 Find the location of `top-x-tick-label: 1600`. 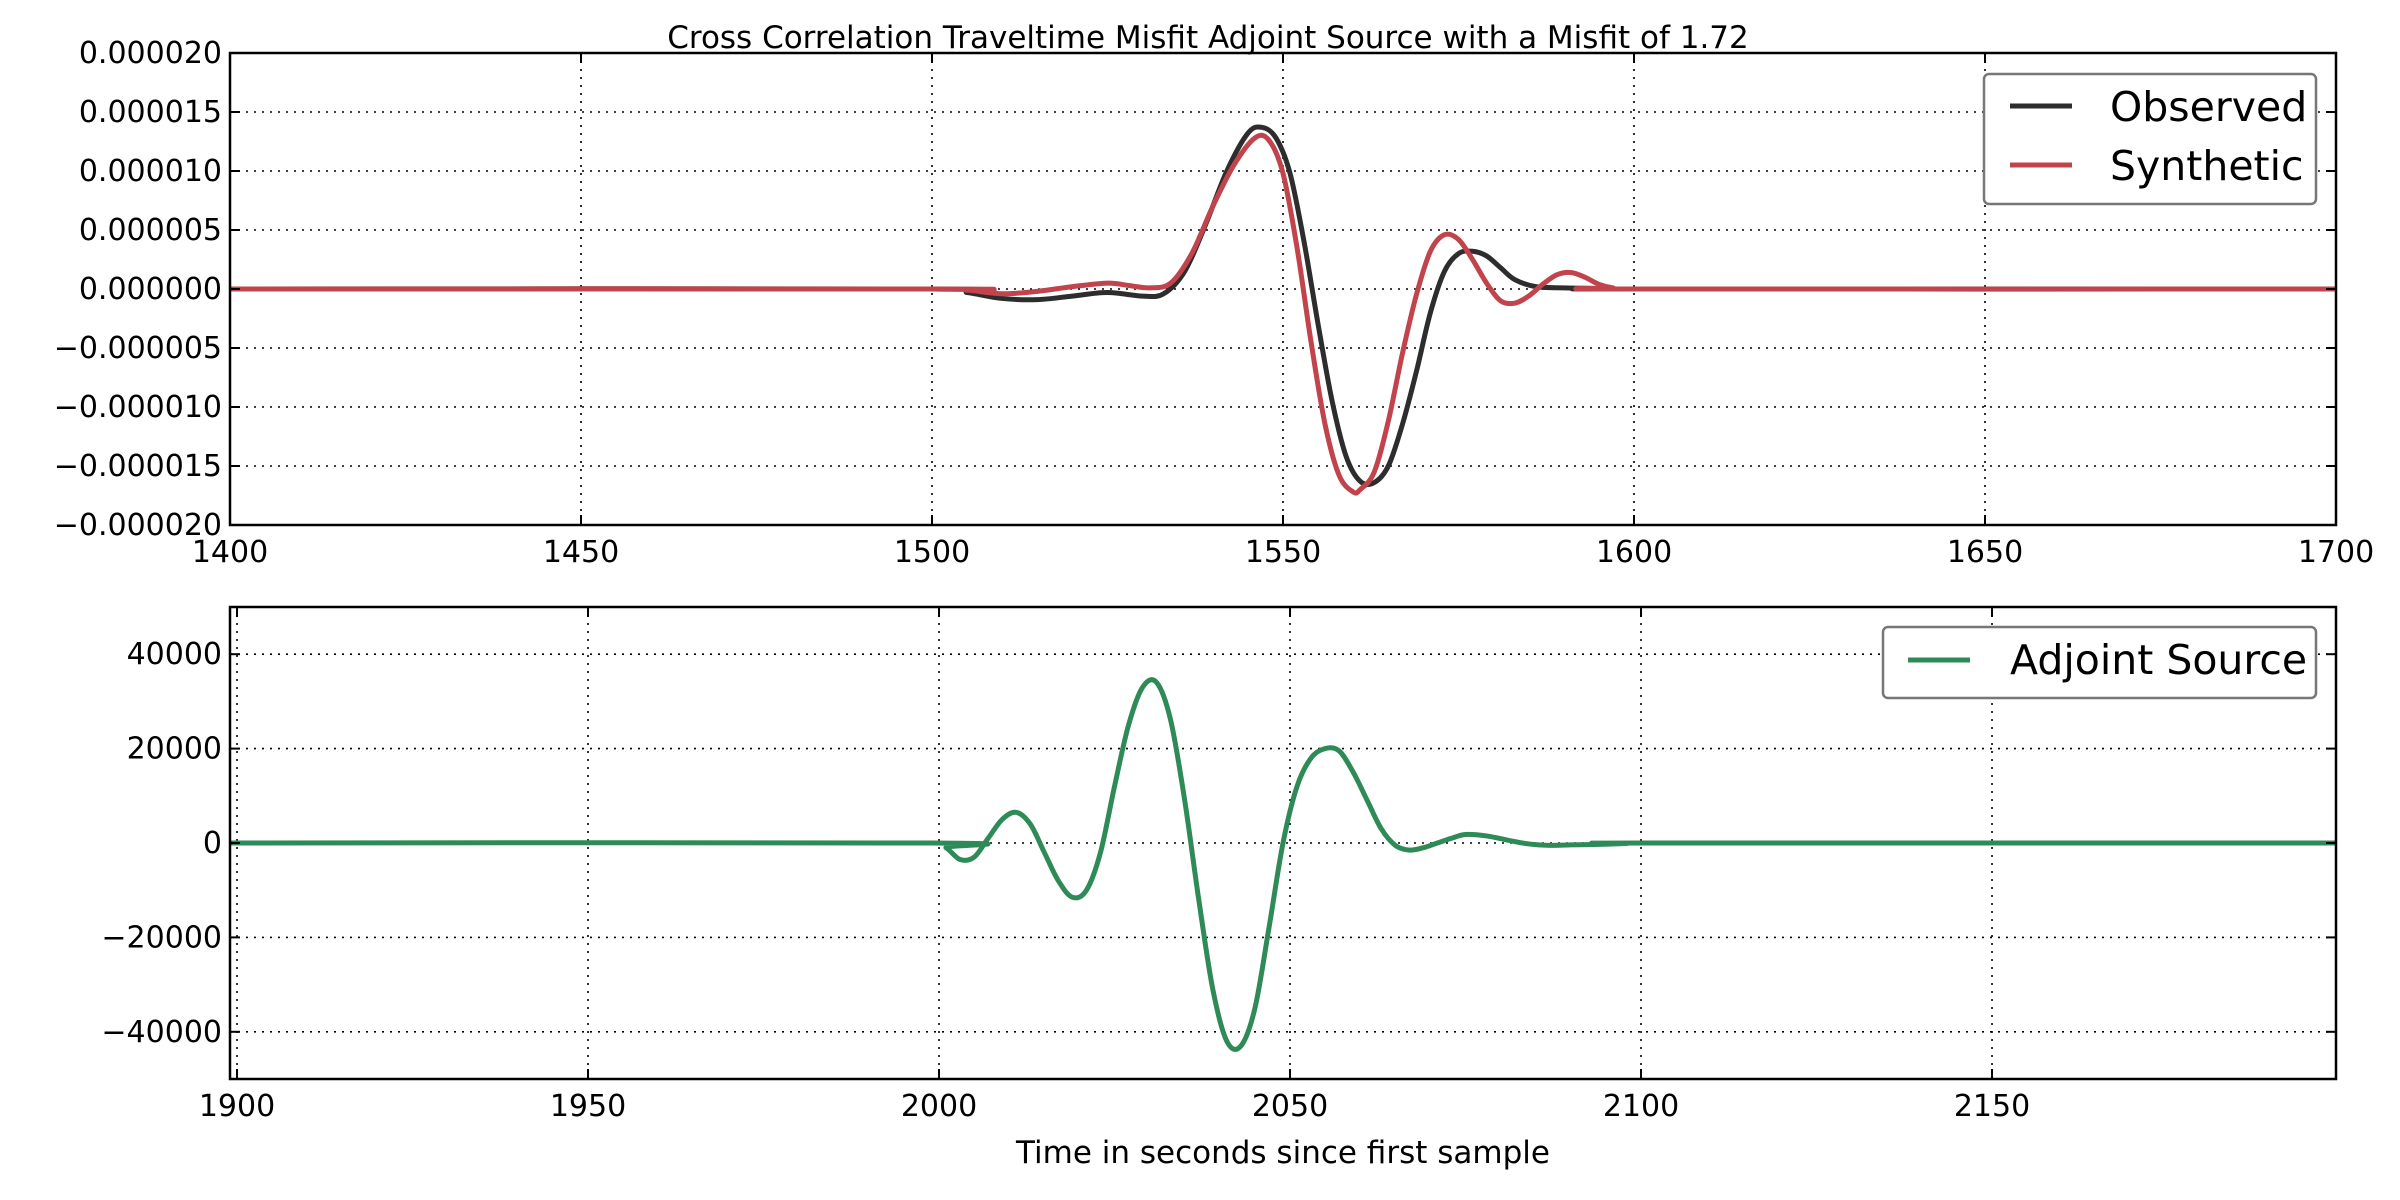

top-x-tick-label: 1600 is located at coordinates (1634, 552).